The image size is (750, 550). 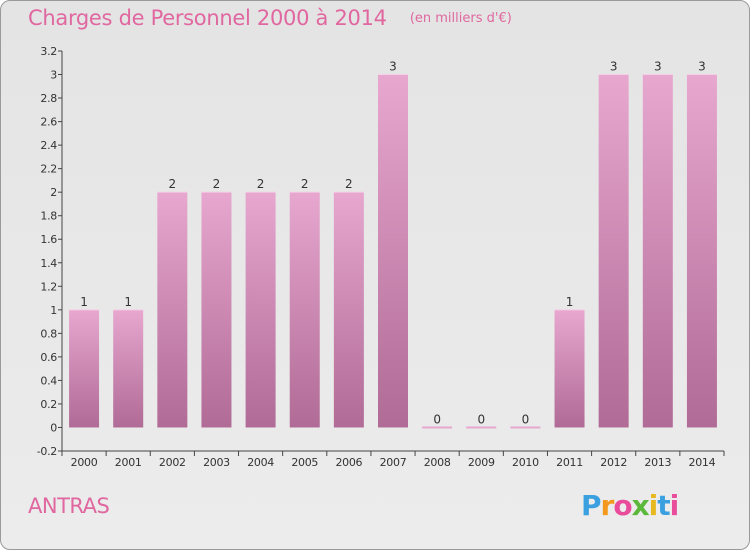 I want to click on x-tick-label: 2007, so click(x=393, y=462).